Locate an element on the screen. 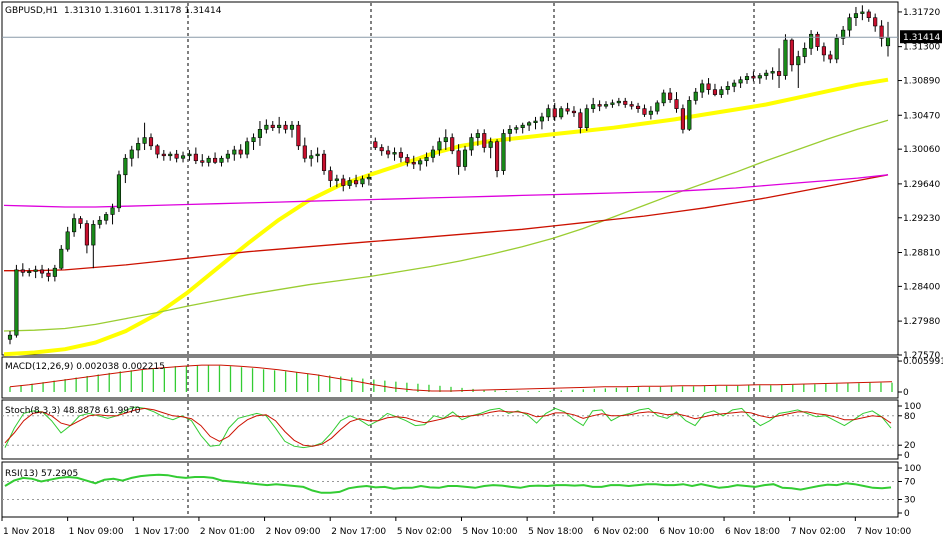 This screenshot has height=542, width=943. rsi-line is located at coordinates (448, 483).